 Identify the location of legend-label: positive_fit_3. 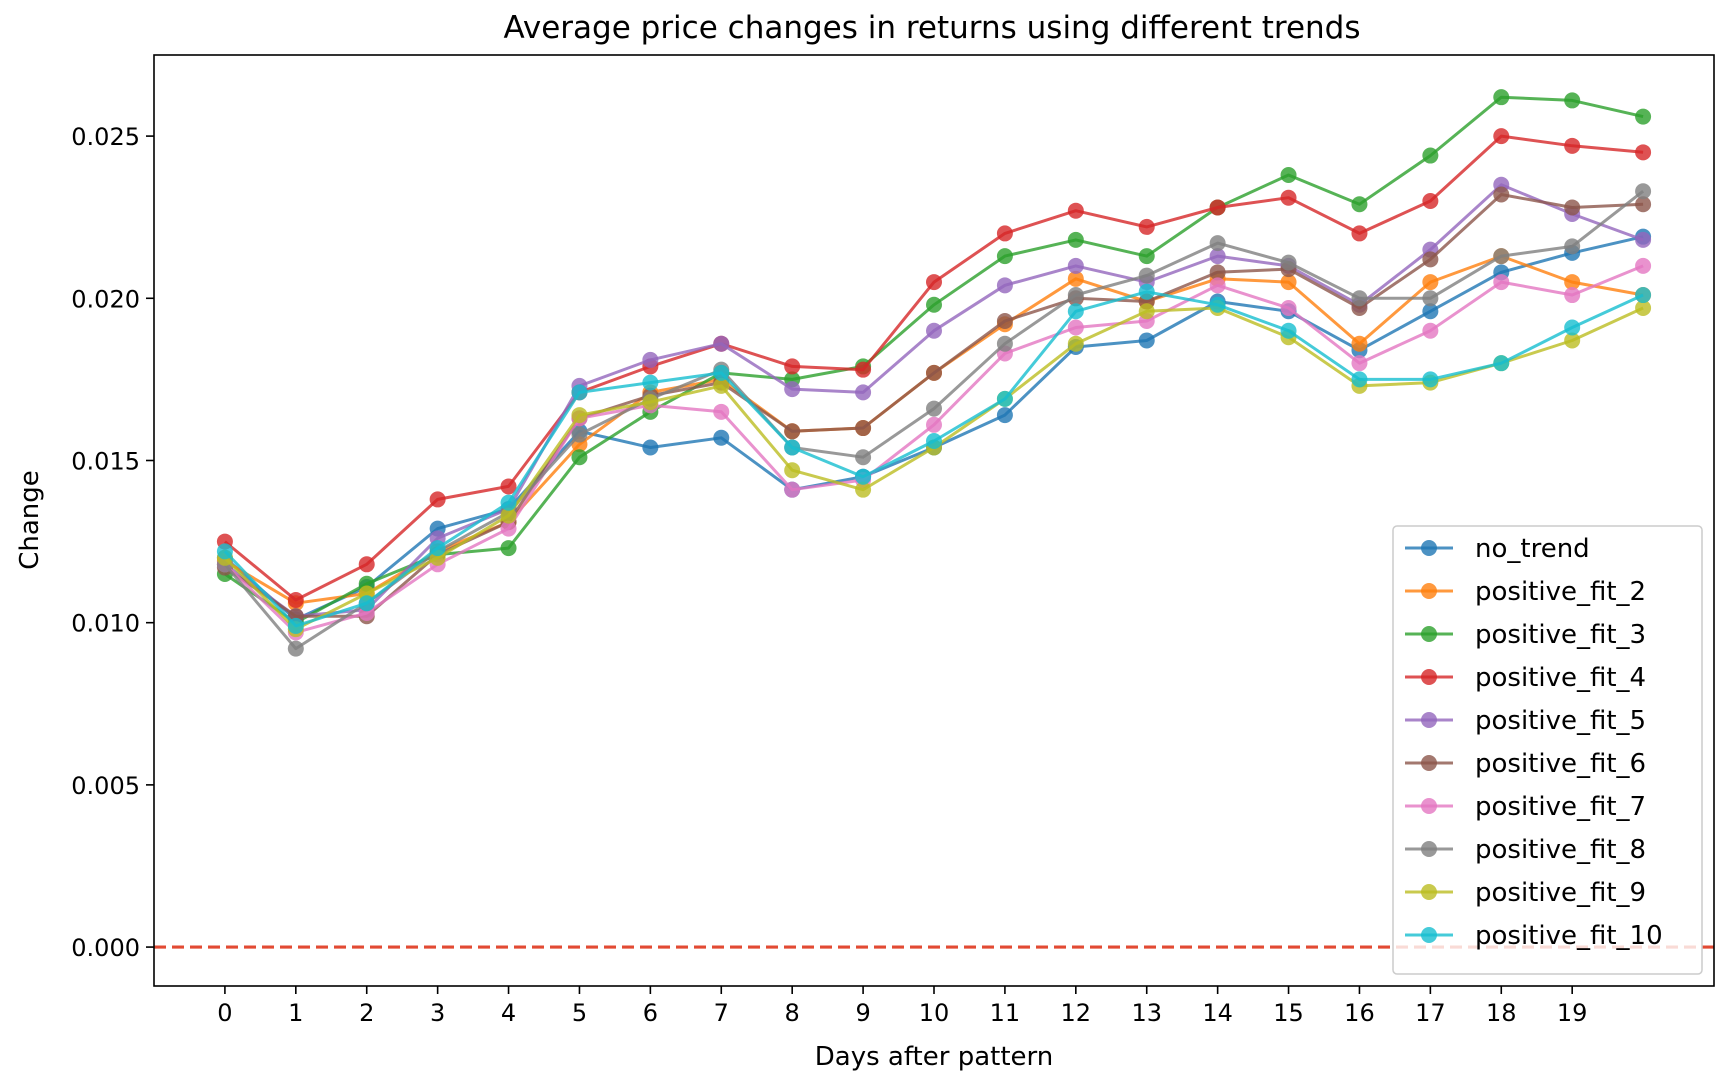
(1560, 635).